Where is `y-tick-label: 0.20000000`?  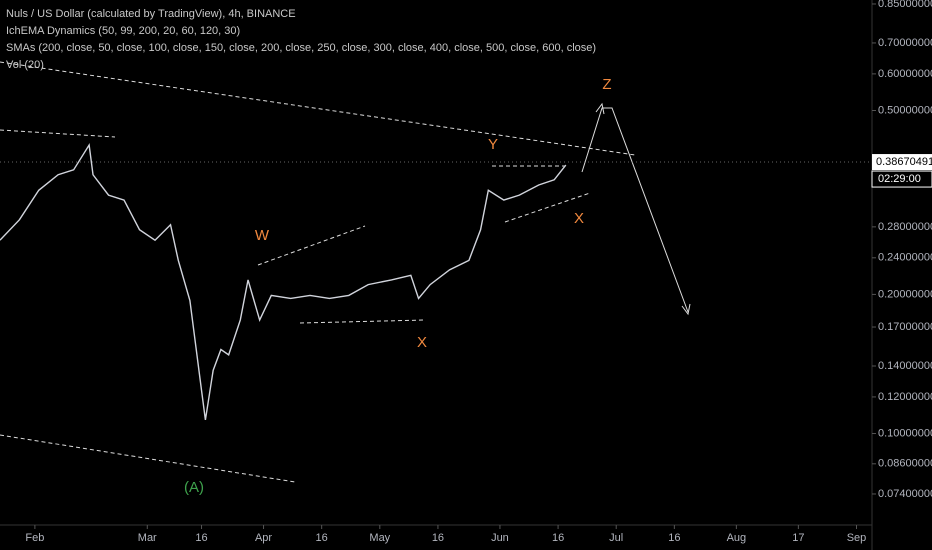 y-tick-label: 0.20000000 is located at coordinates (905, 294).